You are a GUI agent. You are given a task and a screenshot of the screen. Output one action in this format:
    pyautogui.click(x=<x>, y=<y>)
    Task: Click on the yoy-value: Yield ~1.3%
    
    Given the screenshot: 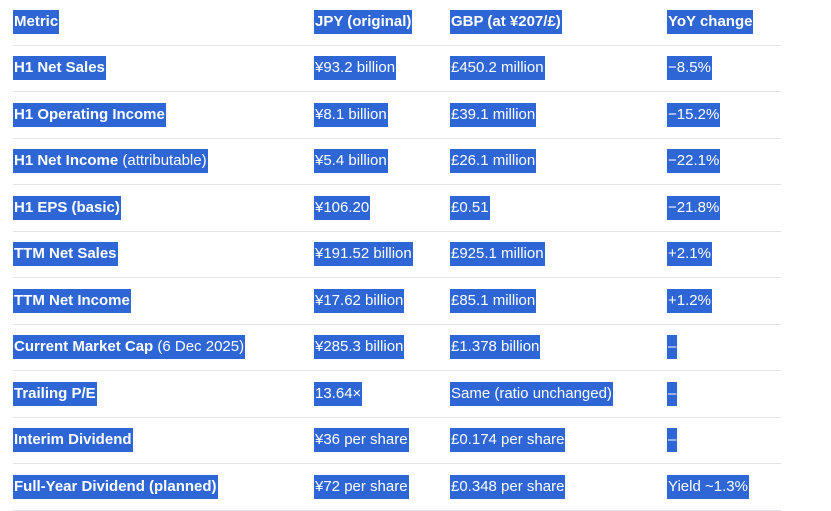 What is the action you would take?
    pyautogui.click(x=708, y=486)
    